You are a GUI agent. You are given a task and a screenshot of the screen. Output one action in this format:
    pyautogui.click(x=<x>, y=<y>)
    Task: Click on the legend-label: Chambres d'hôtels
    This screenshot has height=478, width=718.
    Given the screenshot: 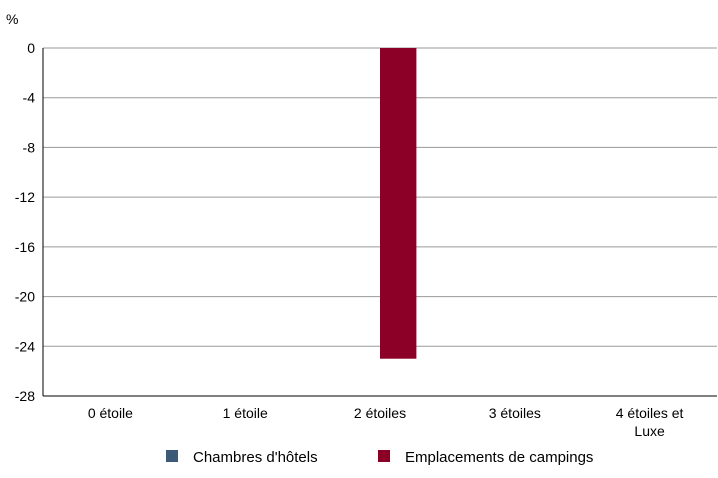 What is the action you would take?
    pyautogui.click(x=255, y=457)
    